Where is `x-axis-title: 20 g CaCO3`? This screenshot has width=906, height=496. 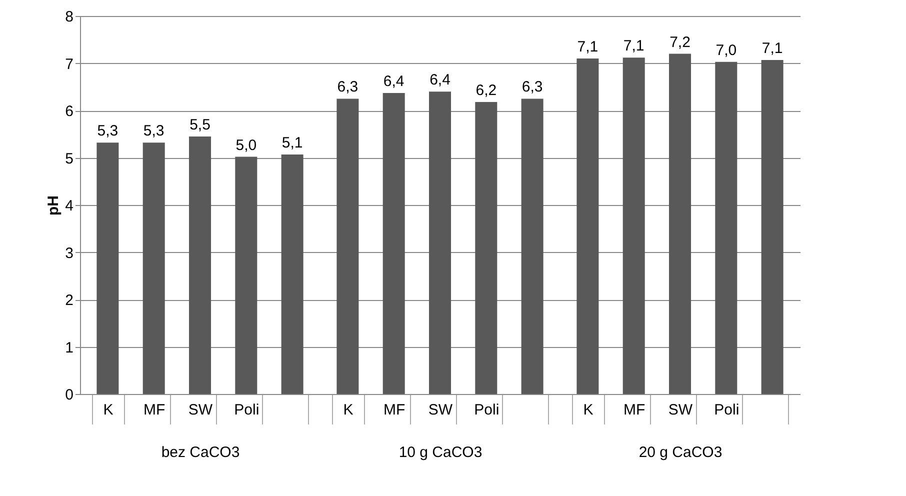
x-axis-title: 20 g CaCO3 is located at coordinates (680, 452).